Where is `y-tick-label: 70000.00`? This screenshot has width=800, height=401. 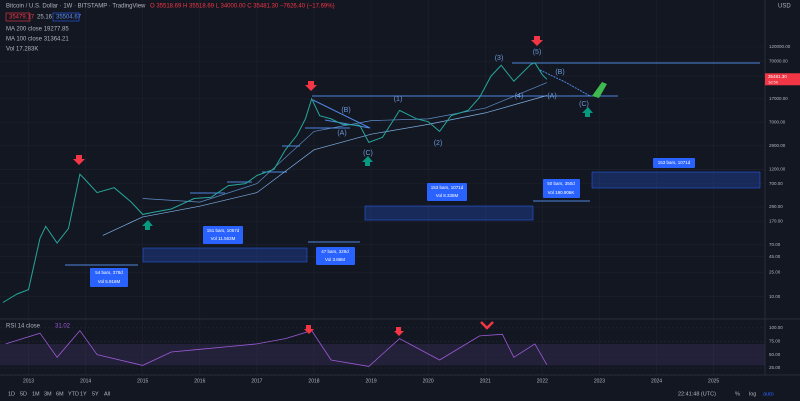
y-tick-label: 70000.00 is located at coordinates (778, 60).